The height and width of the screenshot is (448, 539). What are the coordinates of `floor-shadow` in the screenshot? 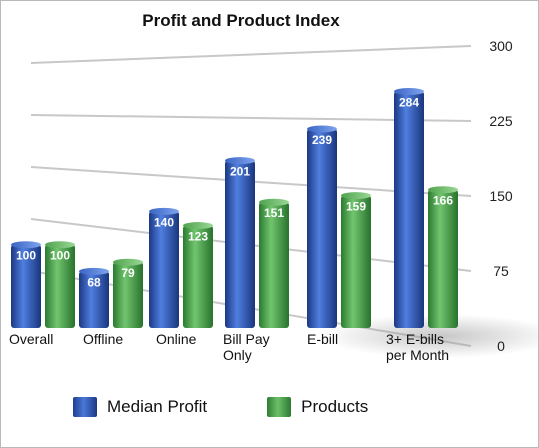 It's located at (429, 336).